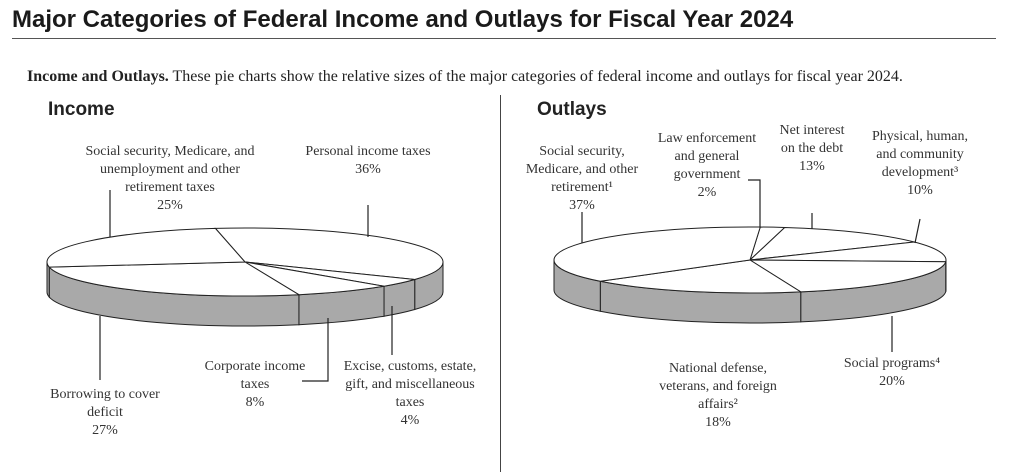 This screenshot has width=1011, height=472. Describe the element at coordinates (170, 205) in the screenshot. I see `value-label: 25%` at that location.